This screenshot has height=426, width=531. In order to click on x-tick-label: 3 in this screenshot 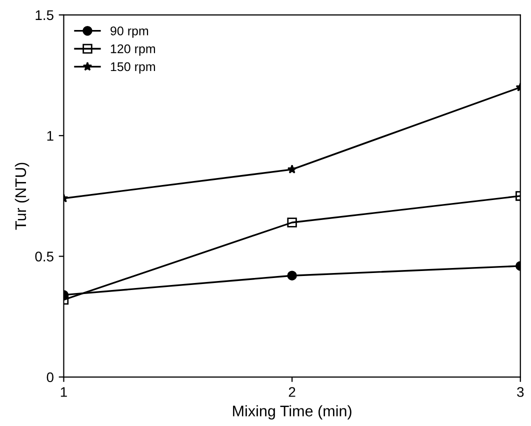, I will do `click(520, 392)`.